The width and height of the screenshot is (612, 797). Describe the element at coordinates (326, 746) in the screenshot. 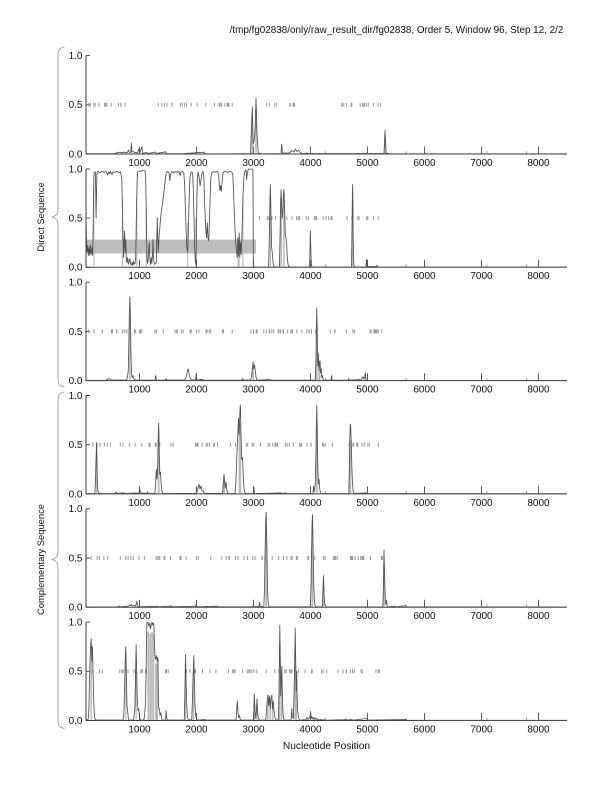

I see `svg-text: Nucleotide Position` at that location.